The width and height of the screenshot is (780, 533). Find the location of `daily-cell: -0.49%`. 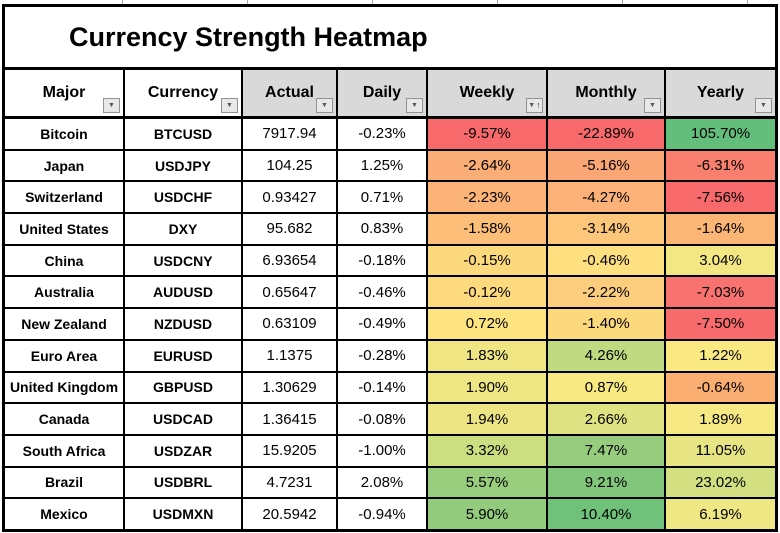

daily-cell: -0.49% is located at coordinates (383, 324).